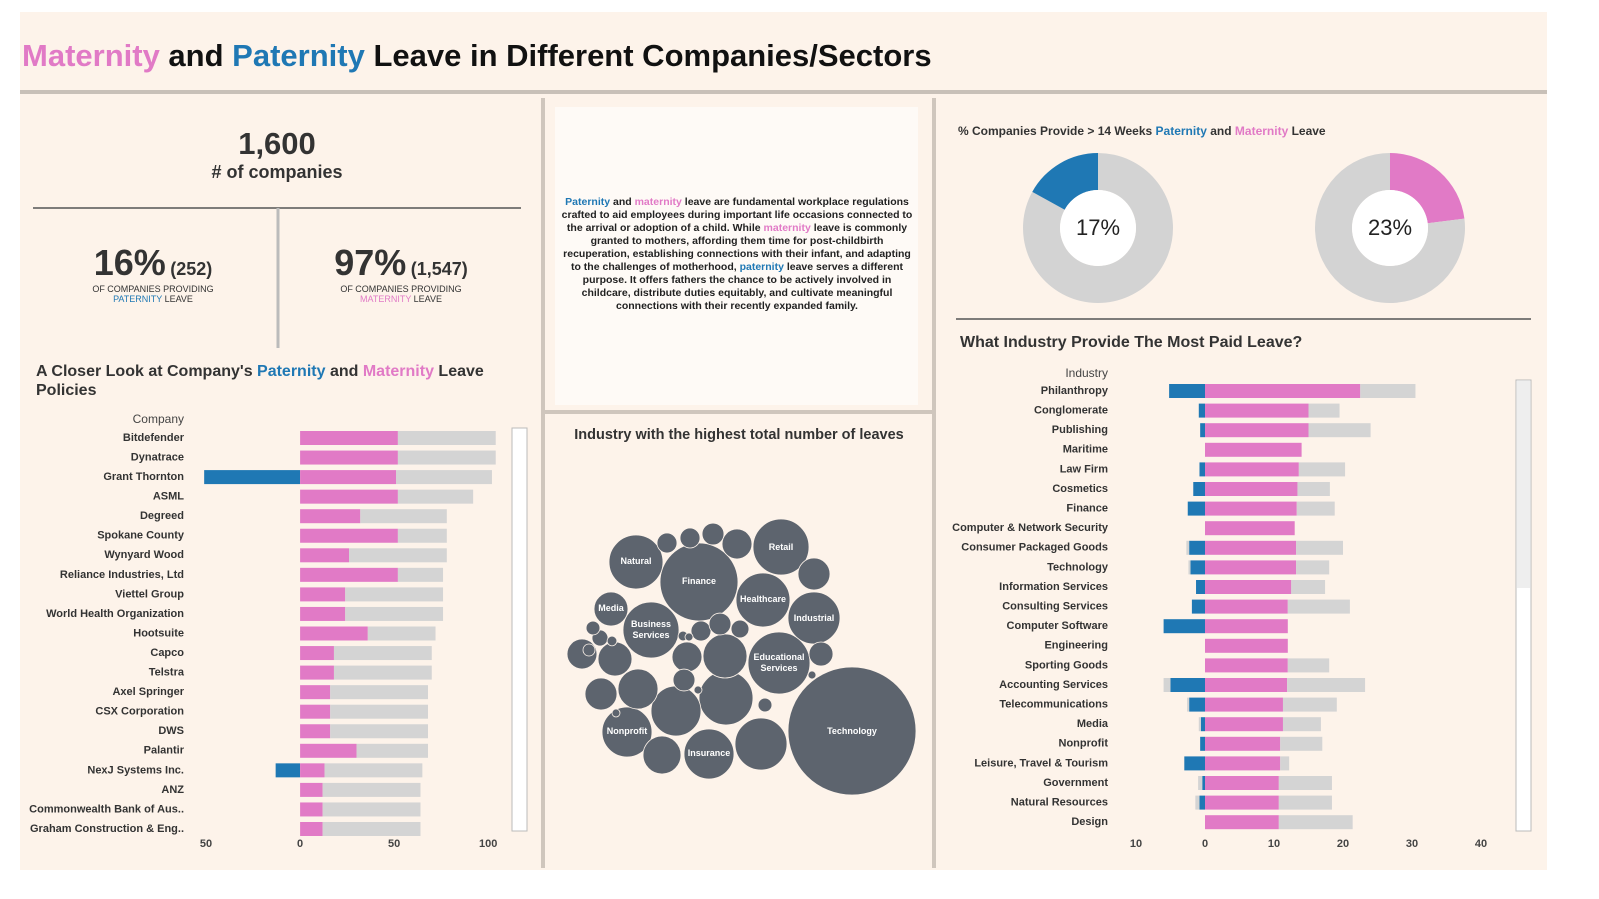 This screenshot has height=899, width=1599. I want to click on title-part: % Companies Provide > 14 Weeks, so click(1057, 131).